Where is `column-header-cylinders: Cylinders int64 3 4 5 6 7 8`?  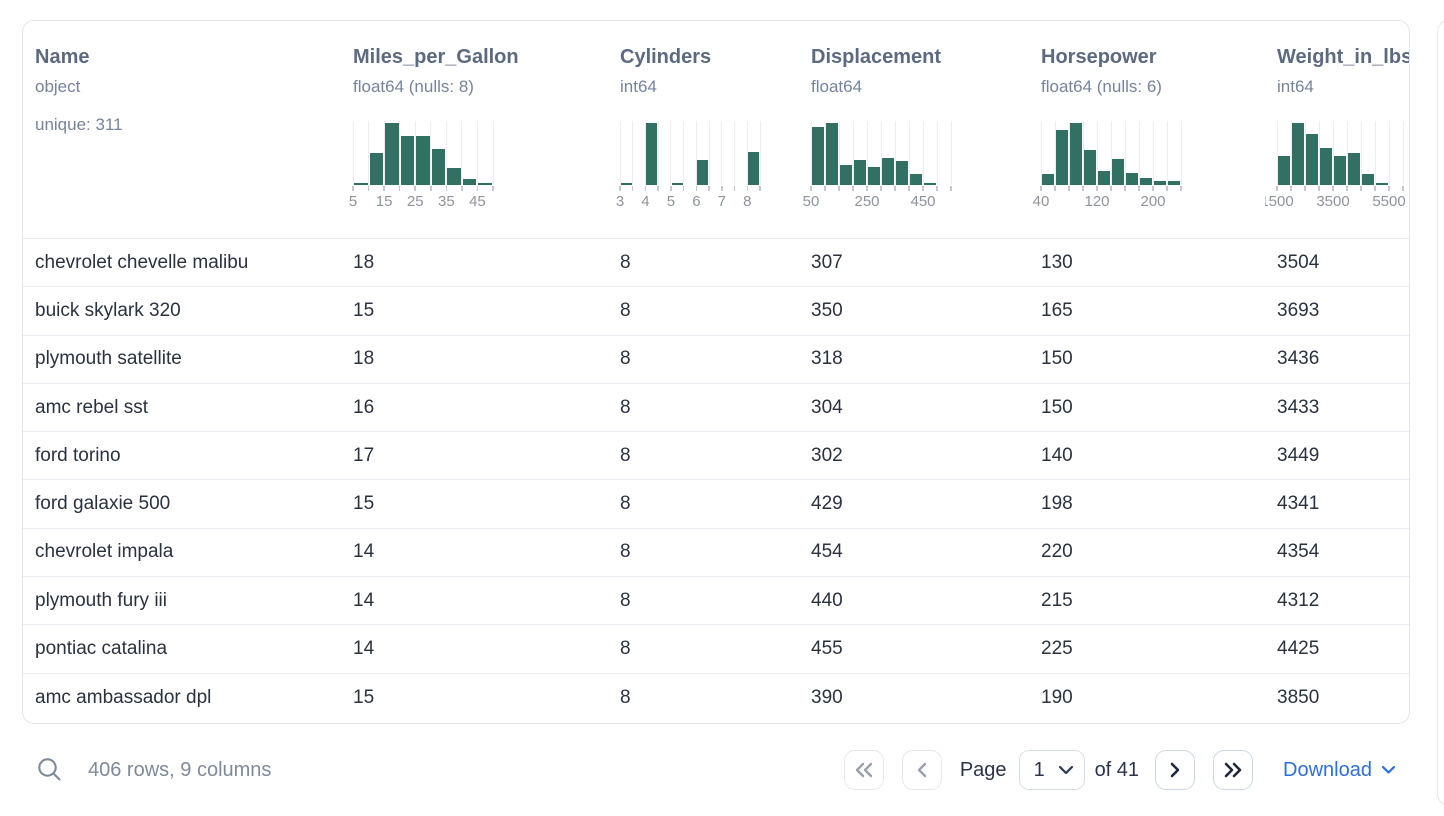 column-header-cylinders: Cylinders int64 3 4 5 6 7 8 is located at coordinates (703, 129).